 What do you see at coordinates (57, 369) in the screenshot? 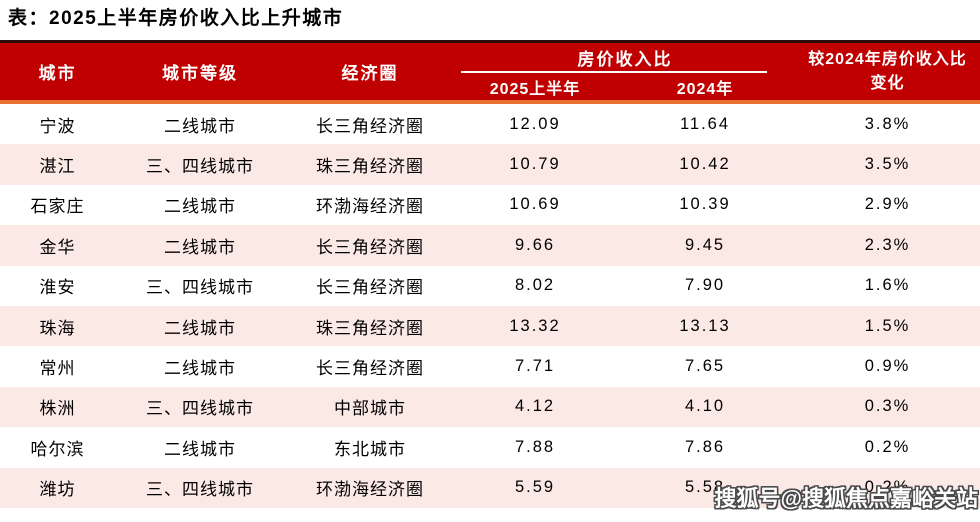
I see `cell-city: 常州` at bounding box center [57, 369].